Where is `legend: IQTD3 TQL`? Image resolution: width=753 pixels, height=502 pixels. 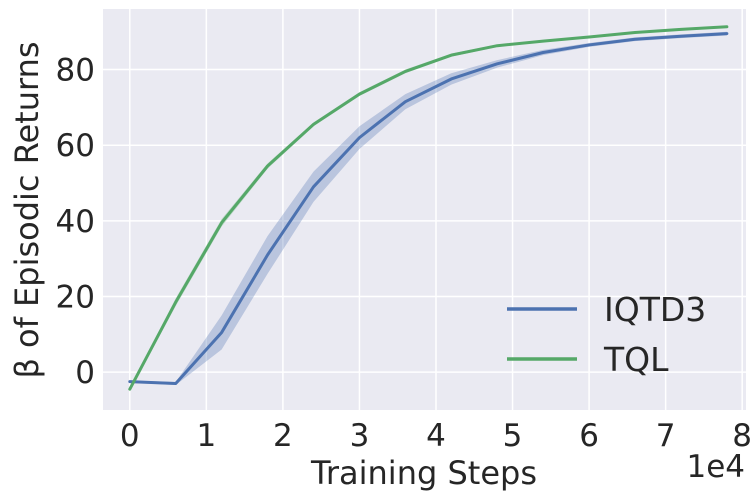 legend: IQTD3 TQL is located at coordinates (606, 334).